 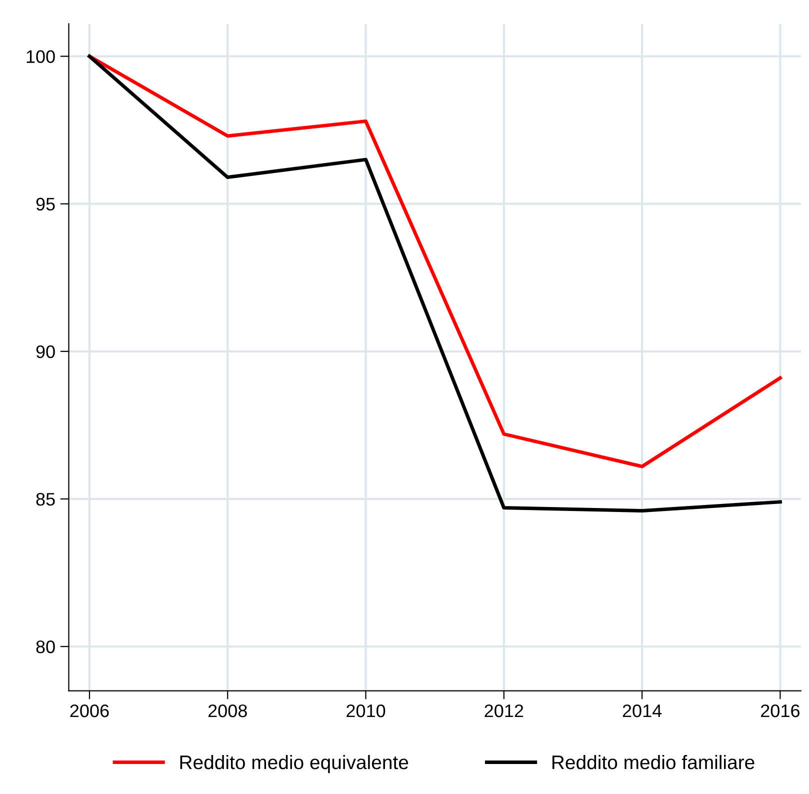 What do you see at coordinates (45, 647) in the screenshot?
I see `y-tick-label: 80` at bounding box center [45, 647].